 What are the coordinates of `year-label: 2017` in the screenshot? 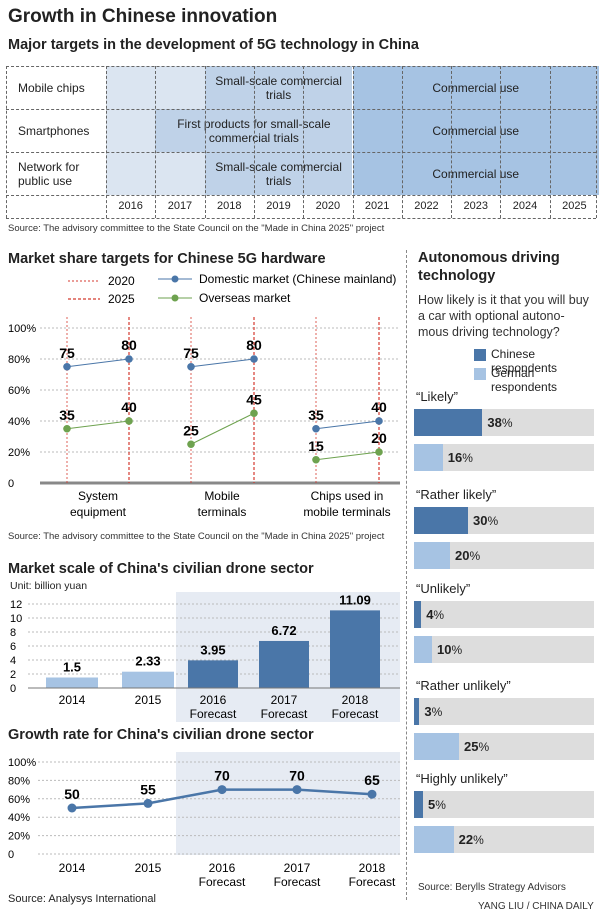 It's located at (180, 206).